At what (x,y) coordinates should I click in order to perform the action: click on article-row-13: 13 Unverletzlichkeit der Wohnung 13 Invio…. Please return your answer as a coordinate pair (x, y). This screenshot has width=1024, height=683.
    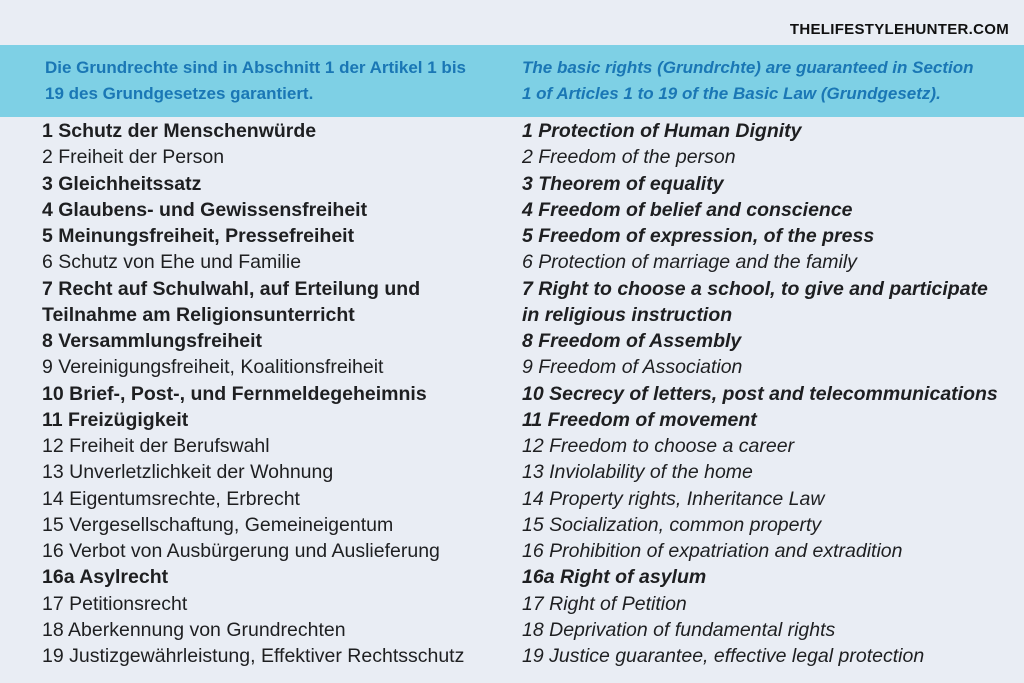
    Looking at the image, I should click on (533, 472).